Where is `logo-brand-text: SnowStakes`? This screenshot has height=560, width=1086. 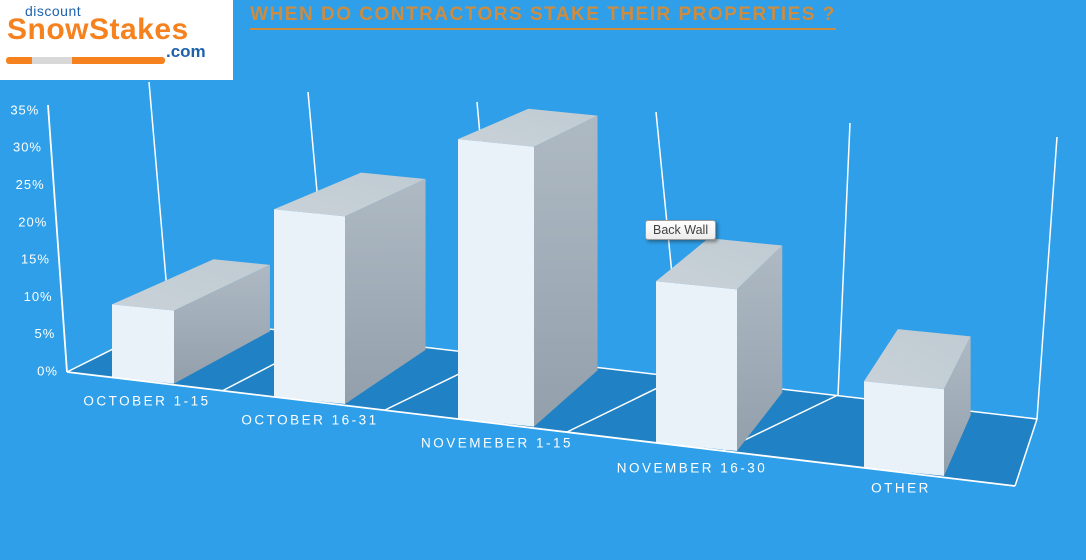 logo-brand-text: SnowStakes is located at coordinates (98, 29).